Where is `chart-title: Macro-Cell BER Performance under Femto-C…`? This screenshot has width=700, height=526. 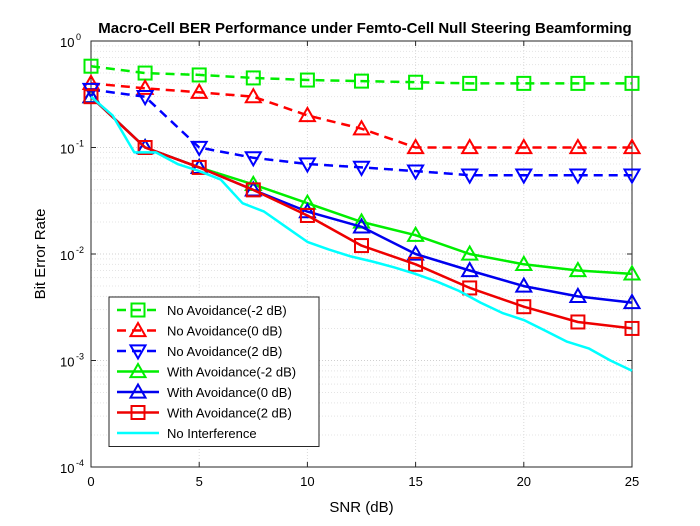
chart-title: Macro-Cell BER Performance under Femto-C… is located at coordinates (364, 28).